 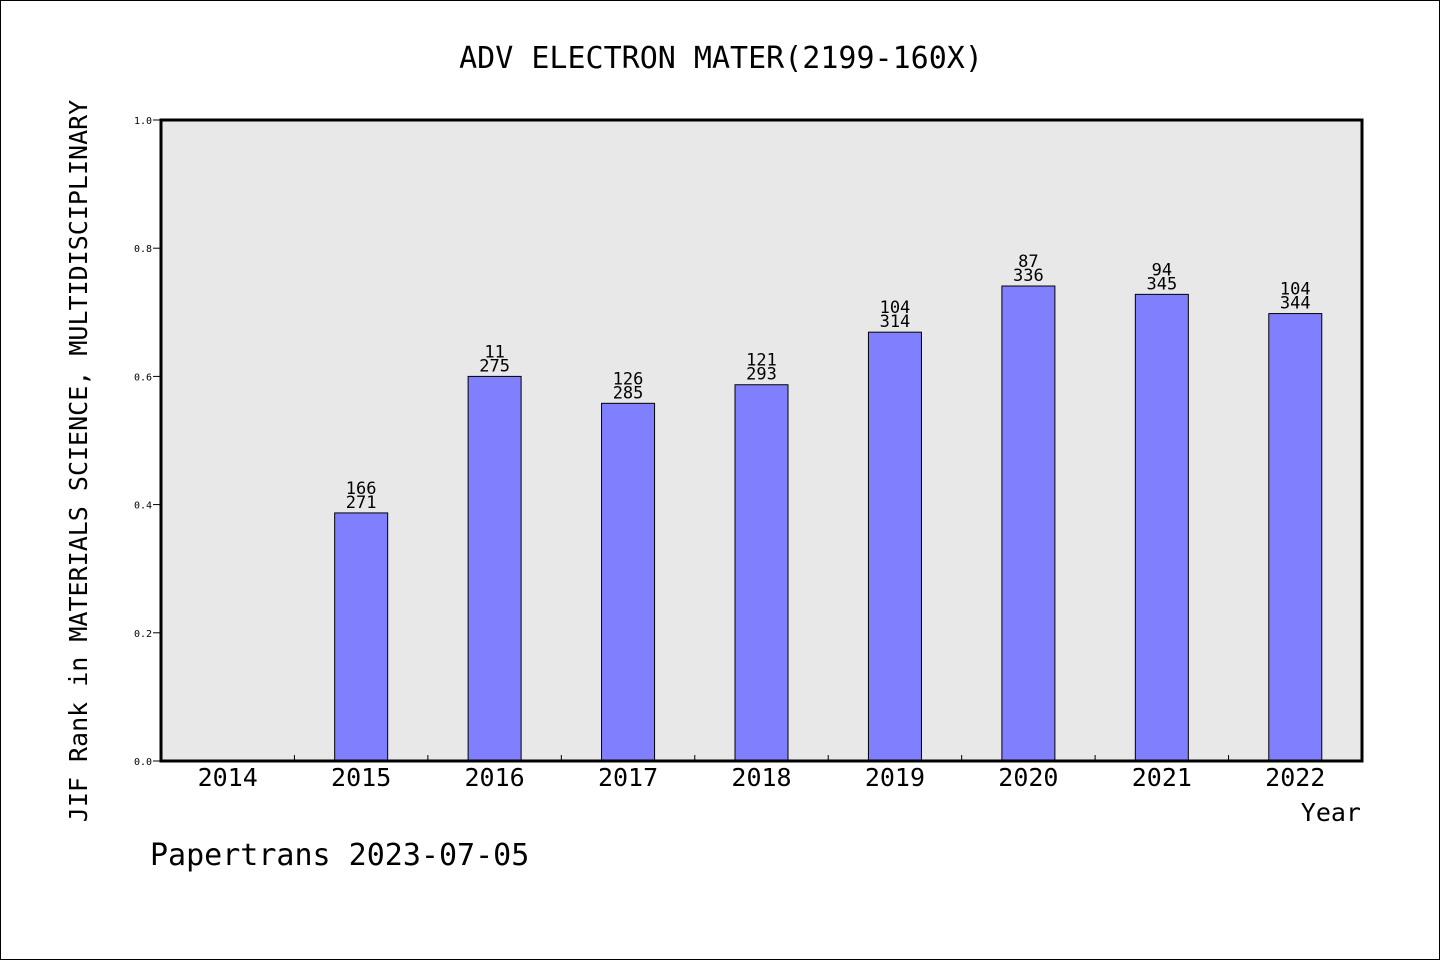 I want to click on bar-rank-label: 11, so click(x=494, y=352).